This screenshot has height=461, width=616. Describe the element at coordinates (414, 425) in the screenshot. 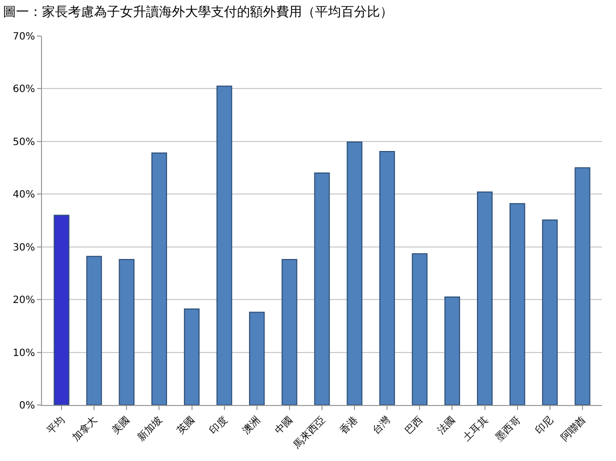

I see `x-tick-label: 巴西` at that location.